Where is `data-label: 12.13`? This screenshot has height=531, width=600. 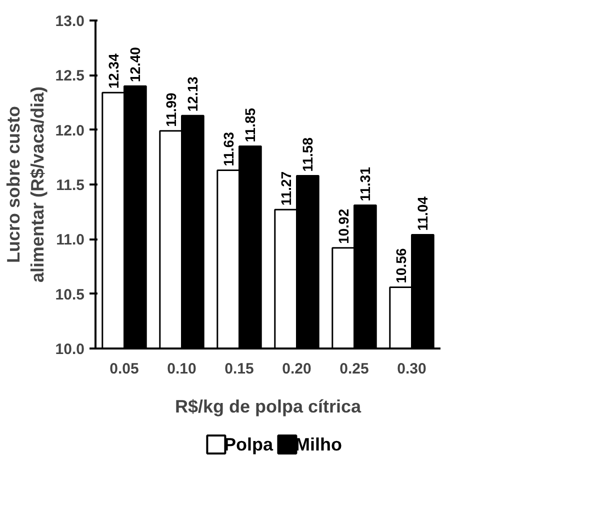 data-label: 12.13 is located at coordinates (192, 94).